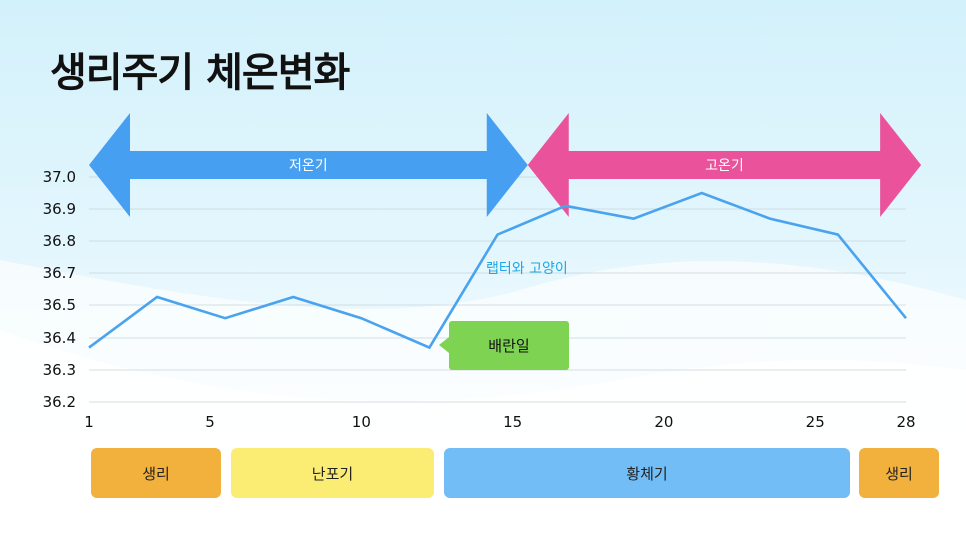 This screenshot has height=537, width=966. I want to click on phase-follicular: 난포기, so click(332, 473).